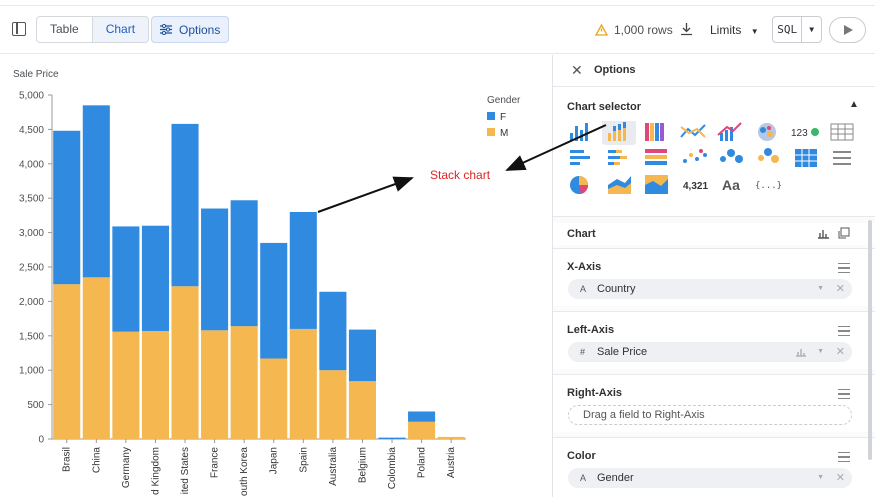  Describe the element at coordinates (584, 267) in the screenshot. I see `x-axis-title: X-Axis` at that location.